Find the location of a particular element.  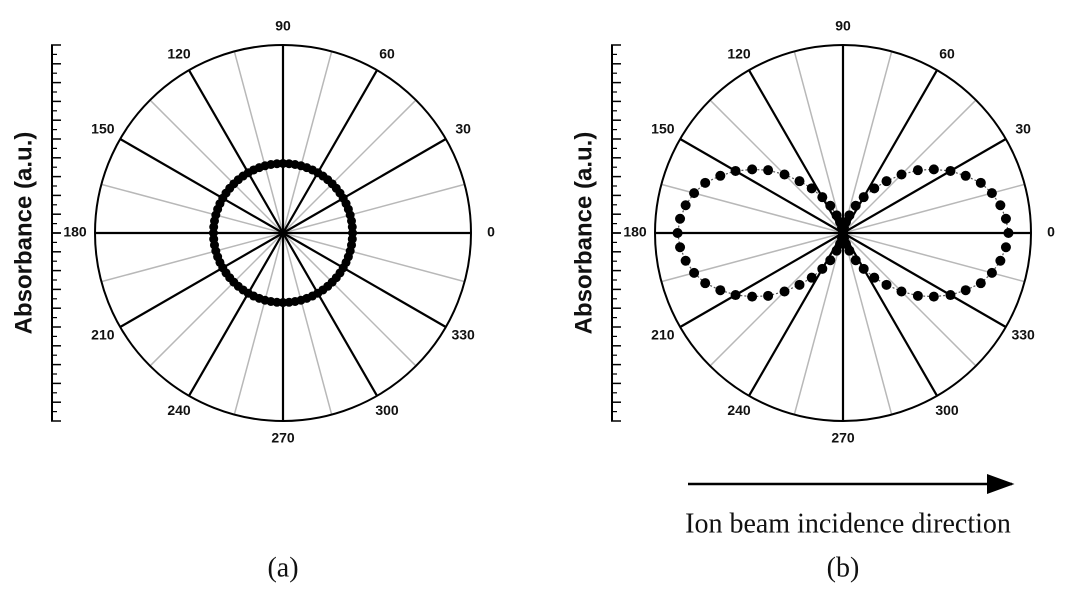

angle-label: 270 is located at coordinates (283, 438).